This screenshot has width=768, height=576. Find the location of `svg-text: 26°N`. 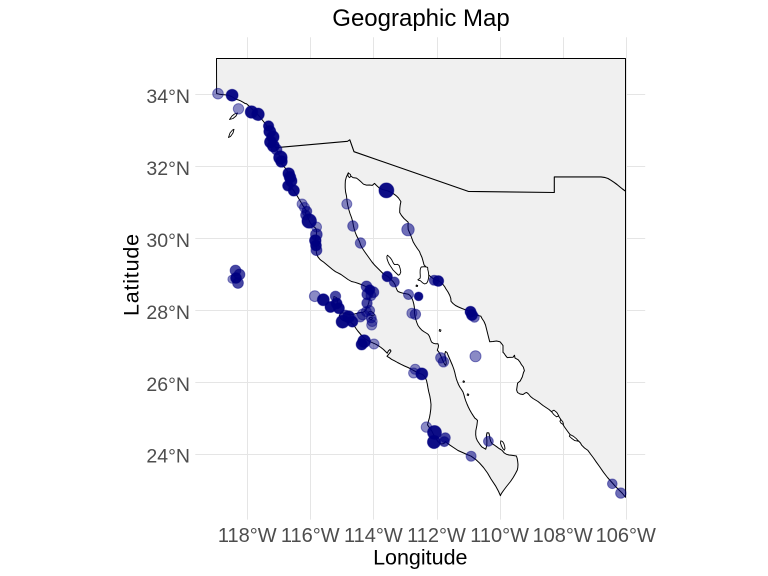

svg-text: 26°N is located at coordinates (168, 385).